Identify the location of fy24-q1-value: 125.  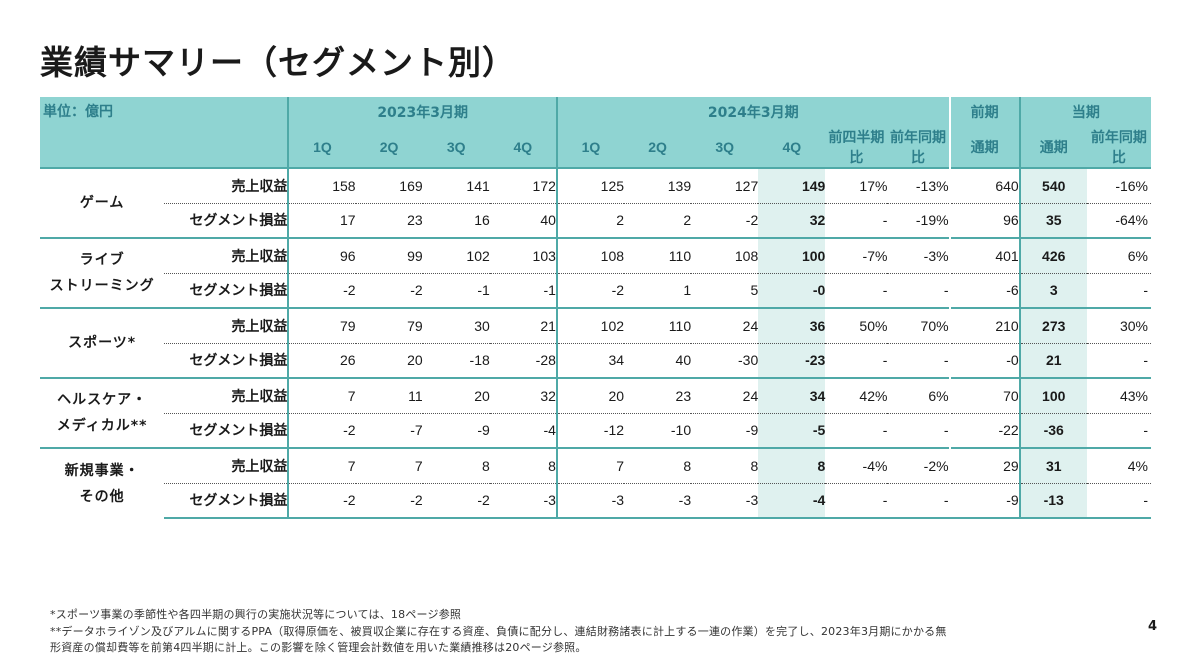
(590, 185).